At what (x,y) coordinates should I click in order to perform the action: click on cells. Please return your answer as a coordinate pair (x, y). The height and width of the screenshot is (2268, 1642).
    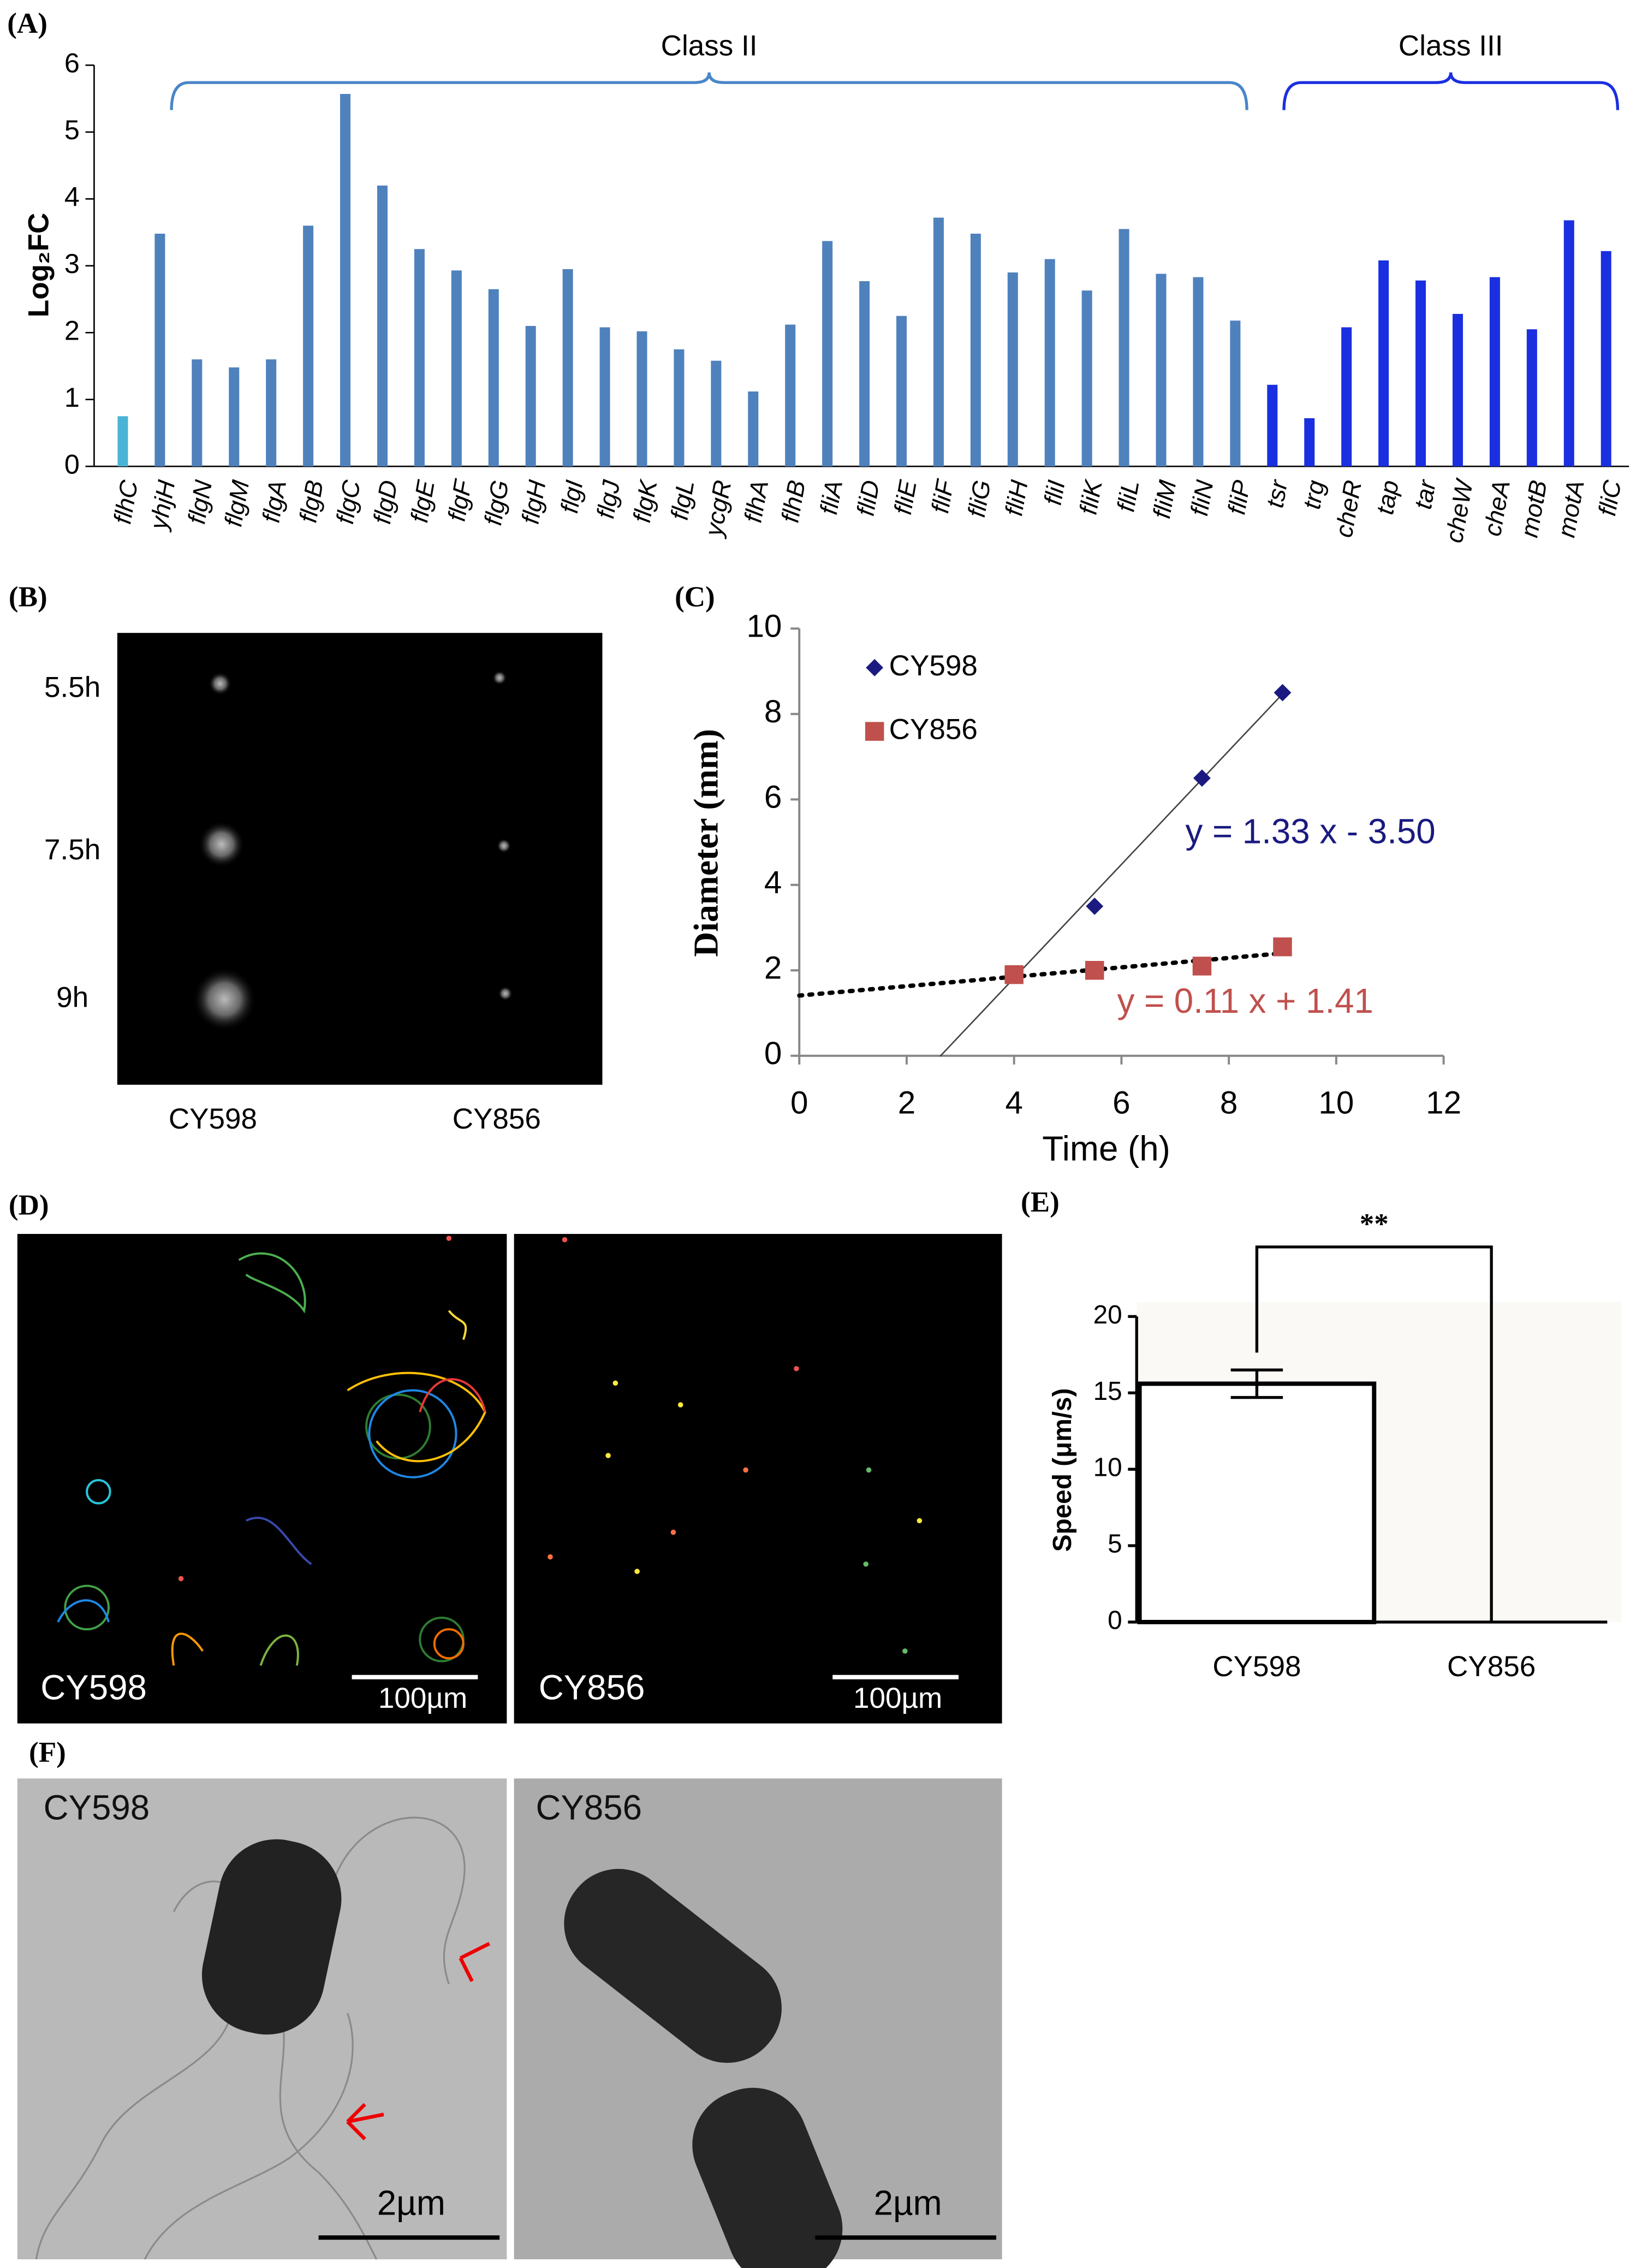
    Looking at the image, I should click on (550, 1445).